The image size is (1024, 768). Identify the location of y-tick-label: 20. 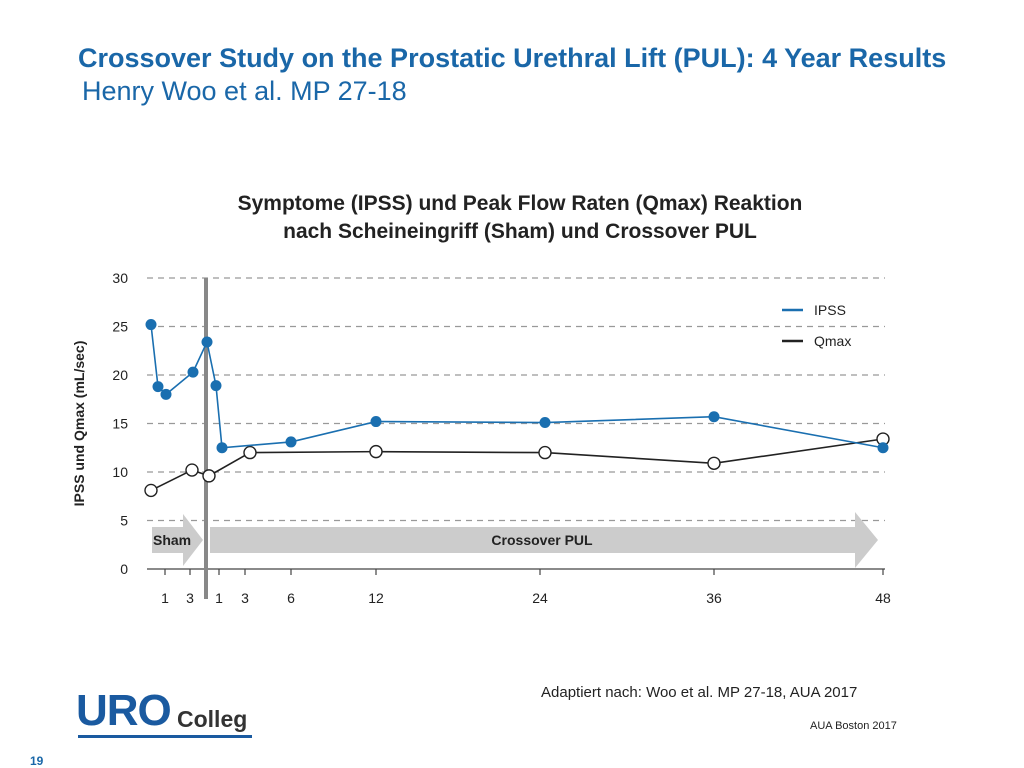
(120, 375).